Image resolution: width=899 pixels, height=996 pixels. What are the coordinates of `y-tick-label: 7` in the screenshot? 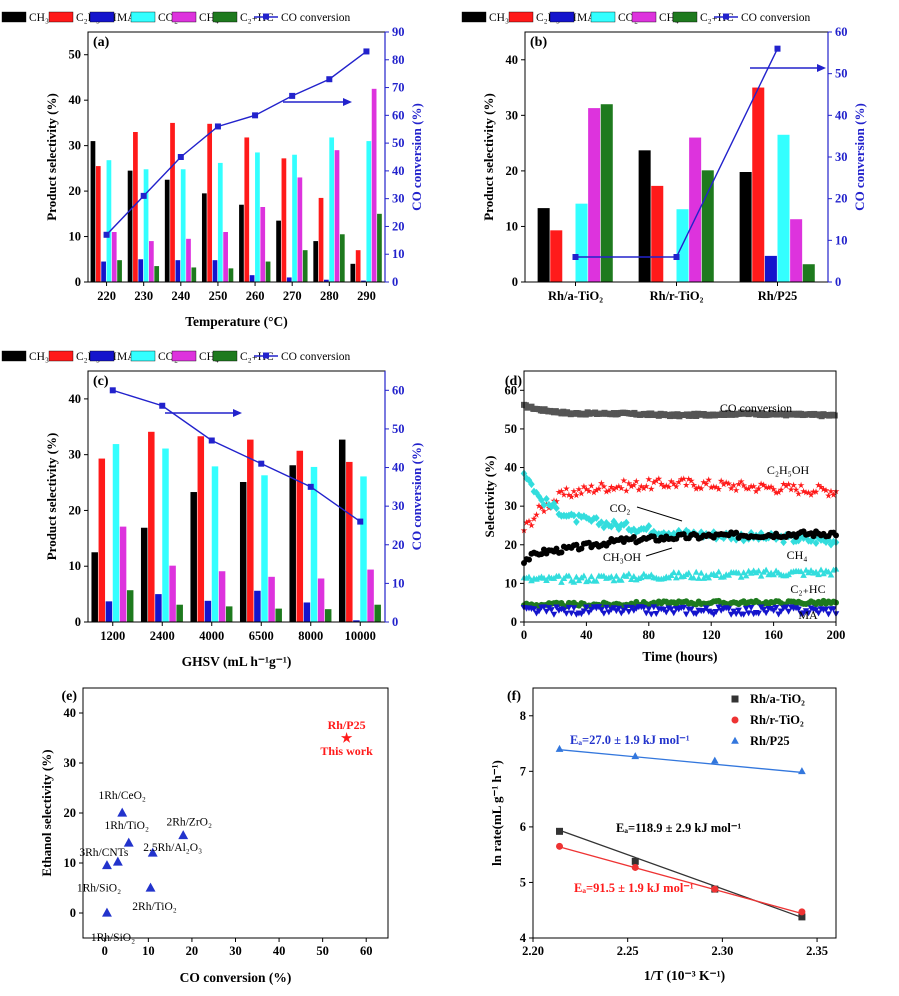 It's located at (523, 771).